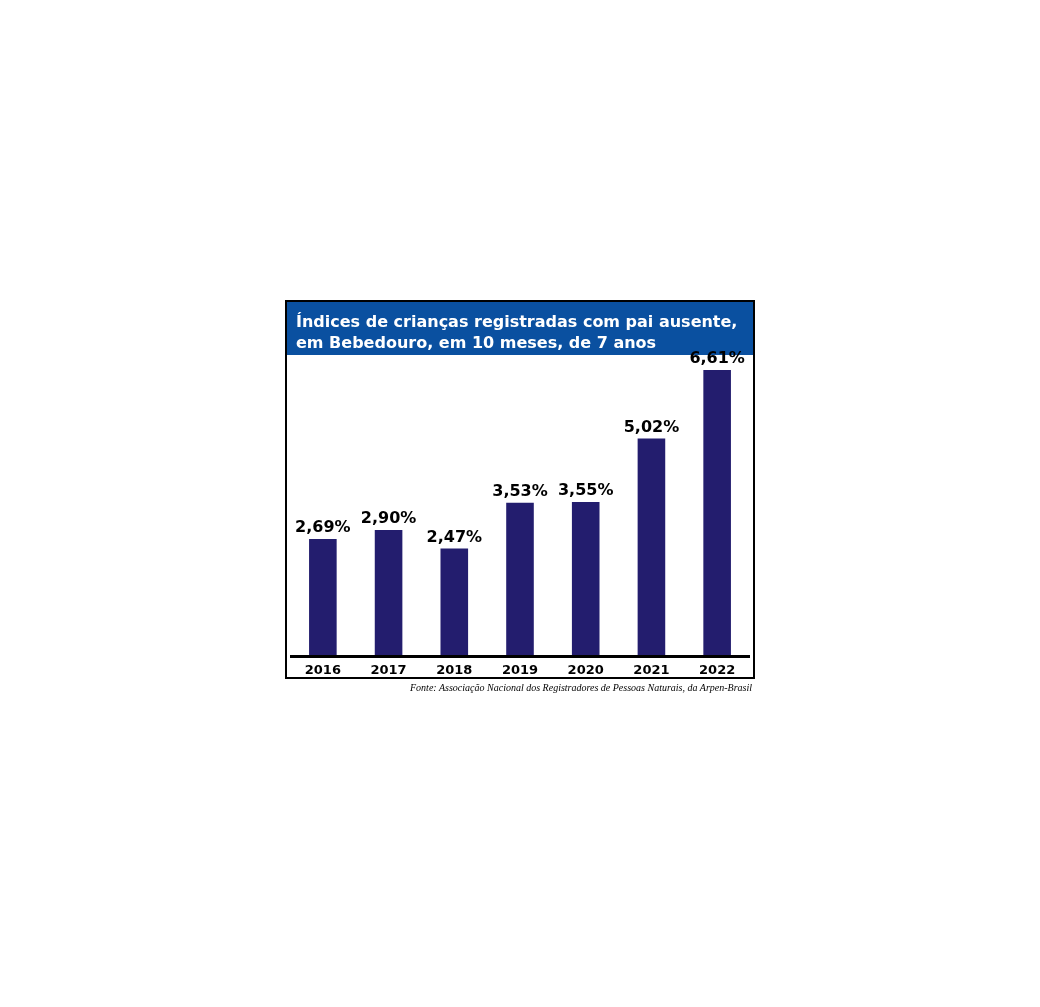 The width and height of the screenshot is (1040, 1007). What do you see at coordinates (322, 669) in the screenshot?
I see `x-tick-label: 2016` at bounding box center [322, 669].